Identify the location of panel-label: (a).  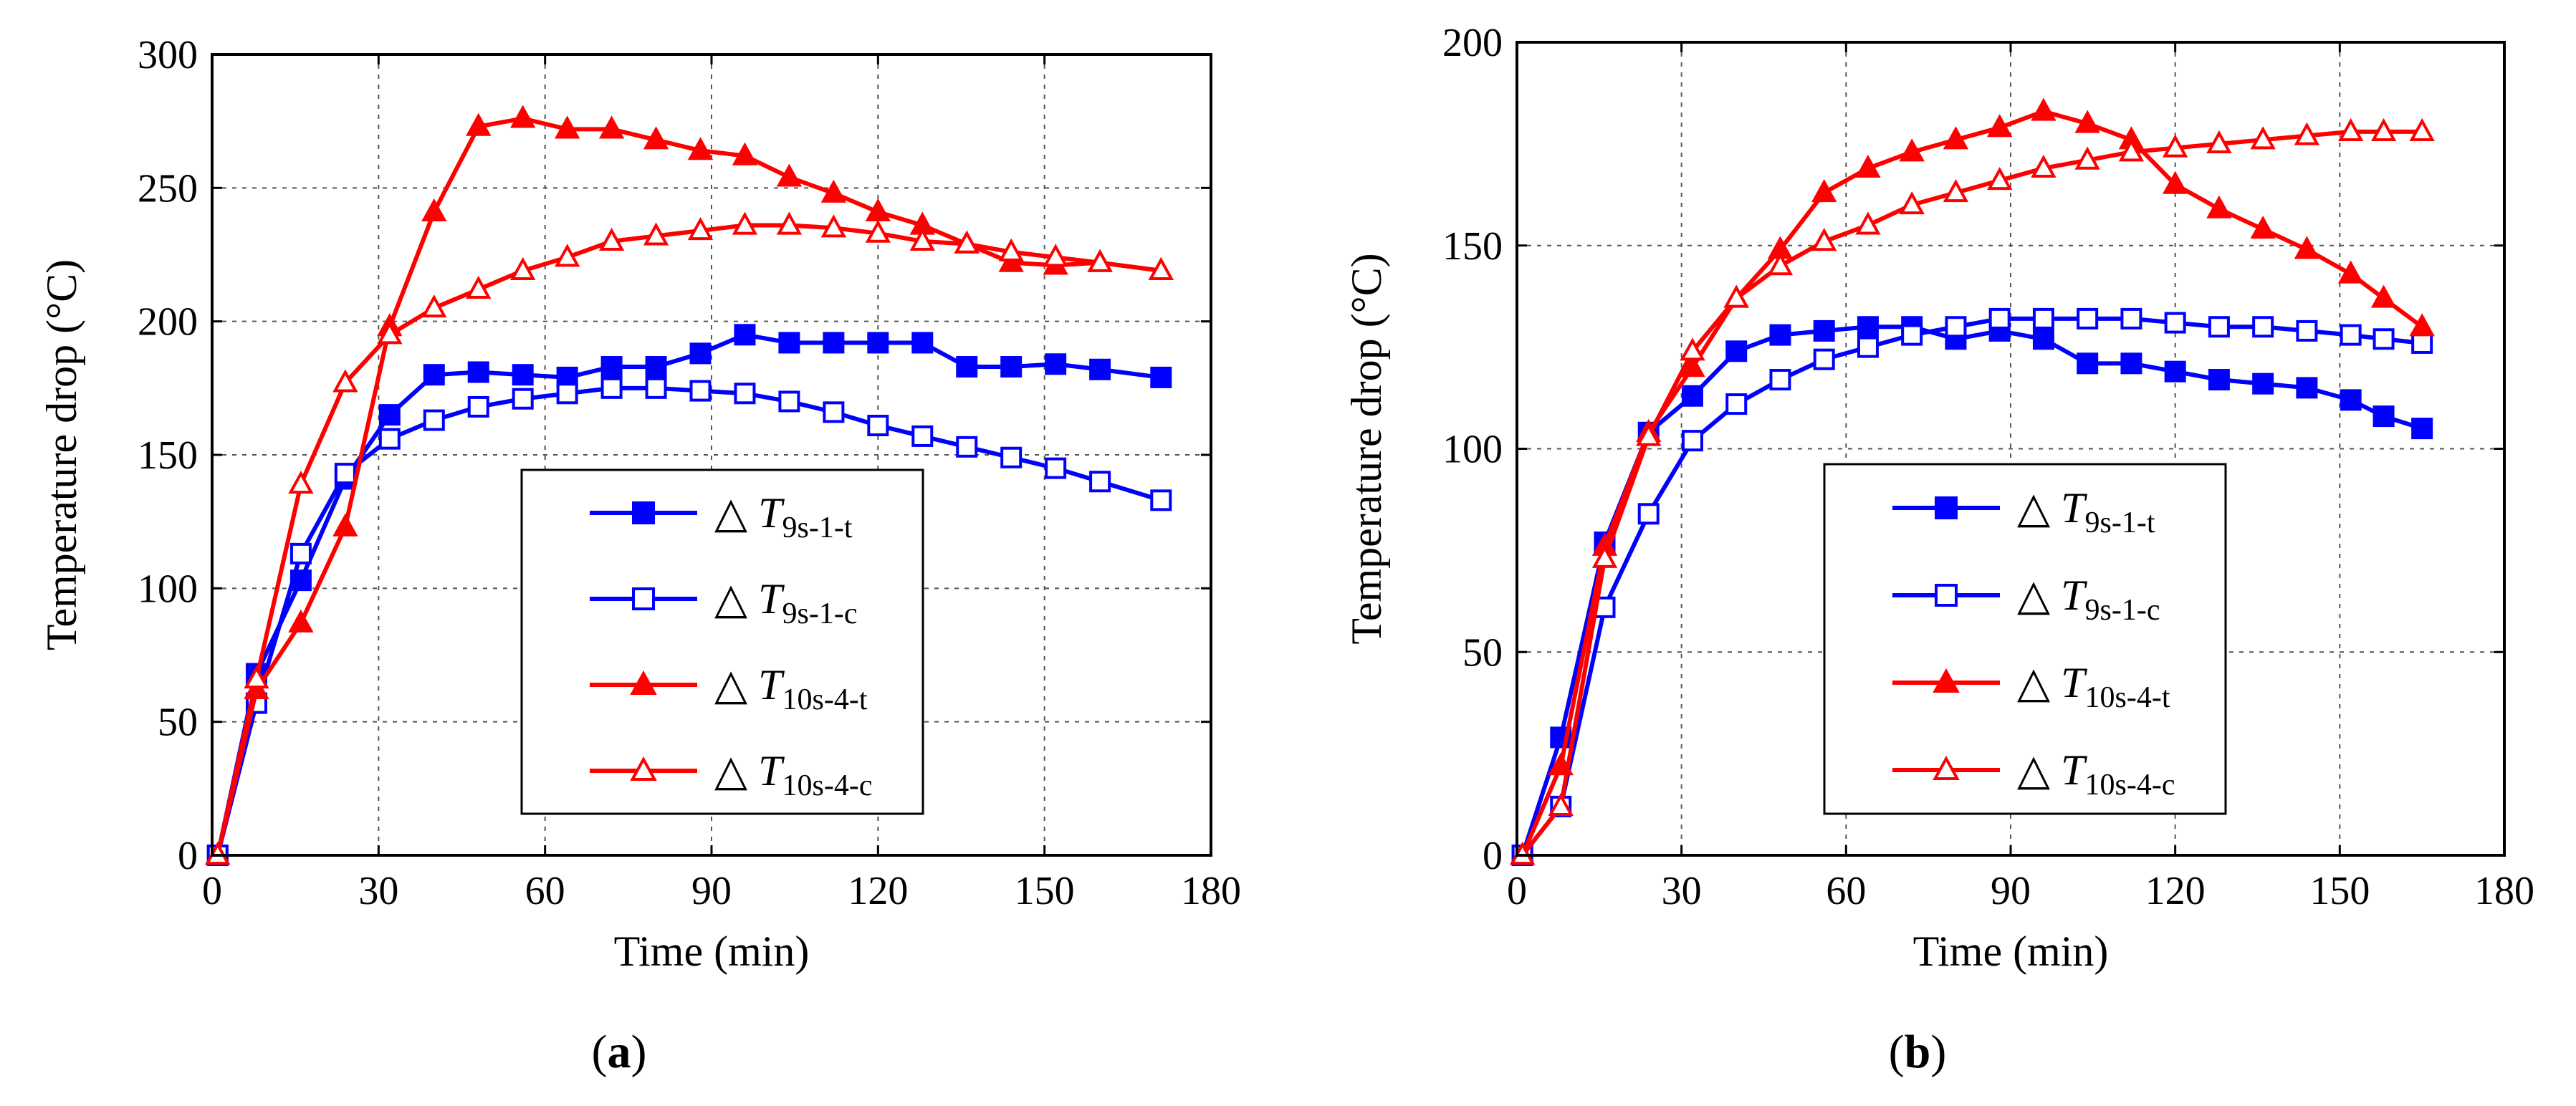
(619, 1052).